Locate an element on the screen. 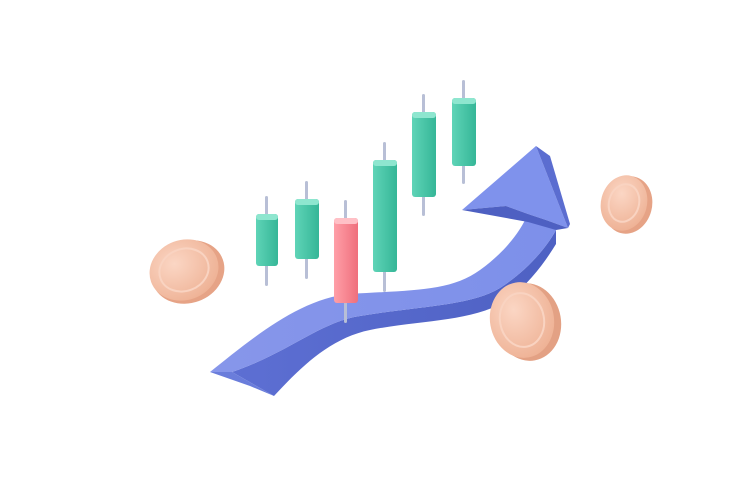  candlestick-chart is located at coordinates (366, 201).